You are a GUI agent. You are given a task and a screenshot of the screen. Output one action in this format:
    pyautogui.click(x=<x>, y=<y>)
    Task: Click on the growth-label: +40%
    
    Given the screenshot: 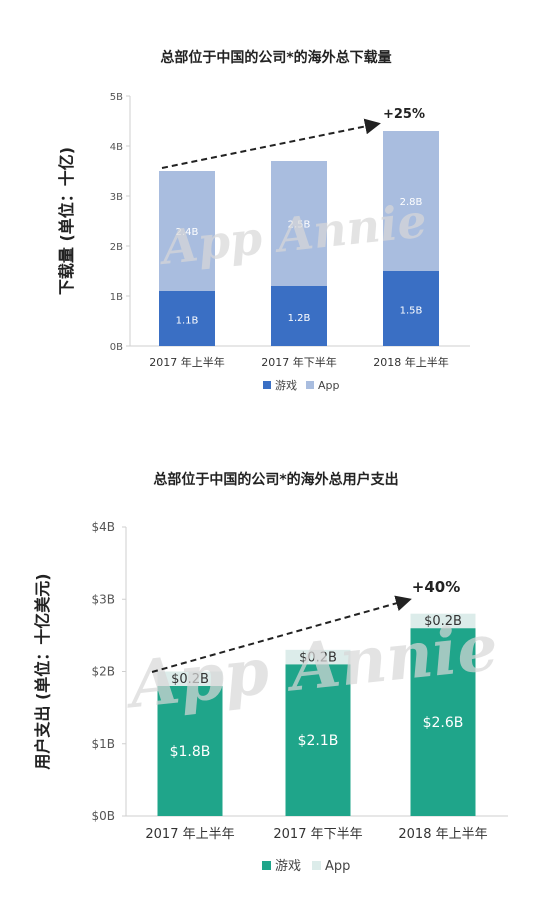 What is the action you would take?
    pyautogui.click(x=436, y=587)
    